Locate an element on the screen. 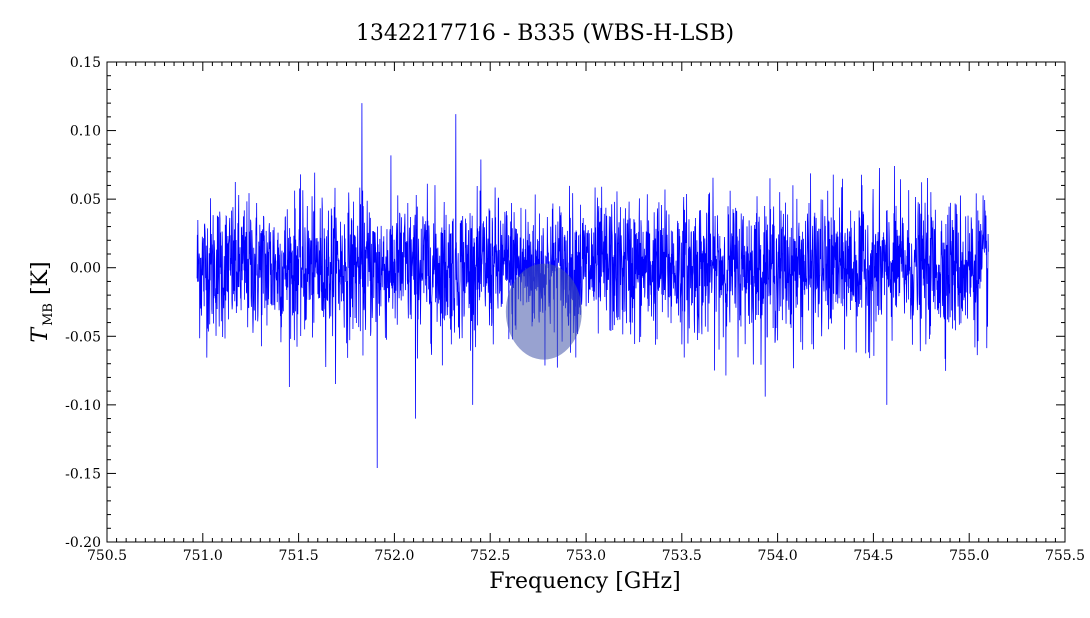  x-tick-label: 755.0 is located at coordinates (969, 556).